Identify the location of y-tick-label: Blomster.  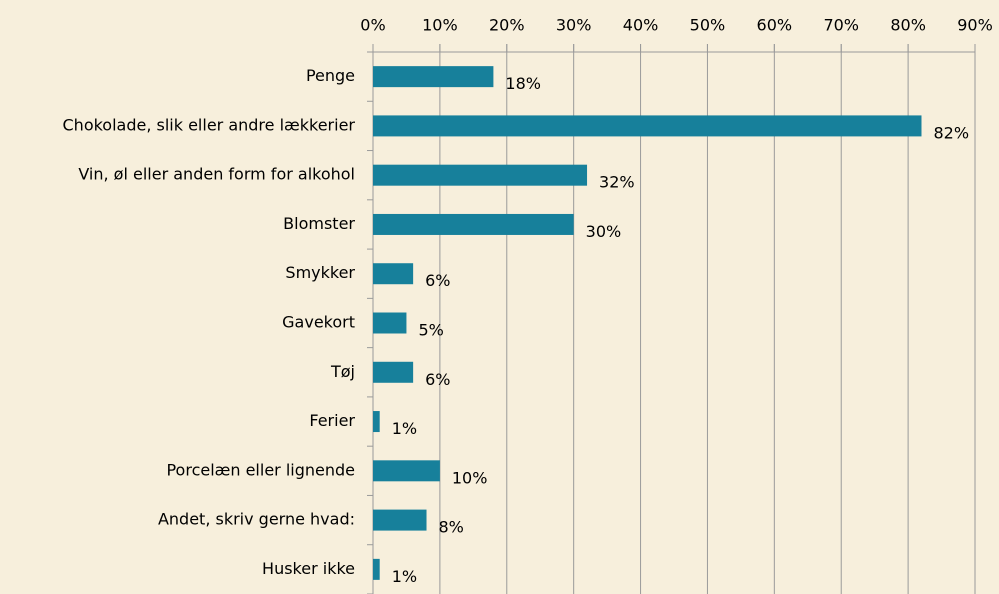
(319, 223).